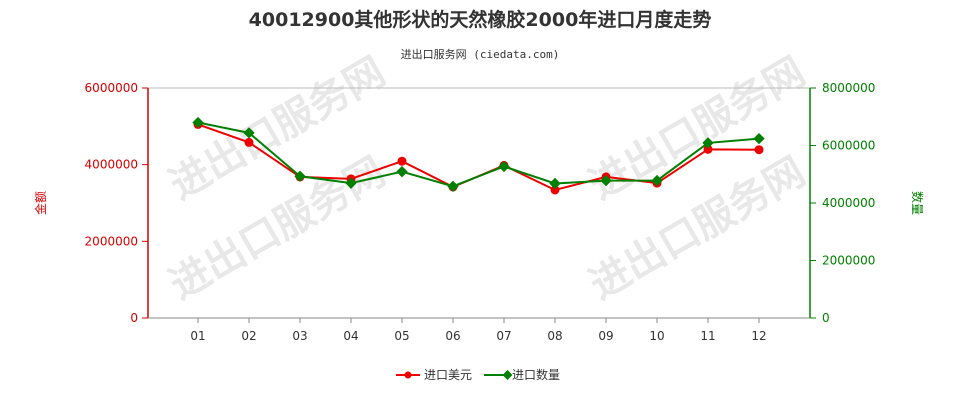  Describe the element at coordinates (116, 203) in the screenshot. I see `left-axis-ticks: 0 2000000 4000000 6000000` at that location.